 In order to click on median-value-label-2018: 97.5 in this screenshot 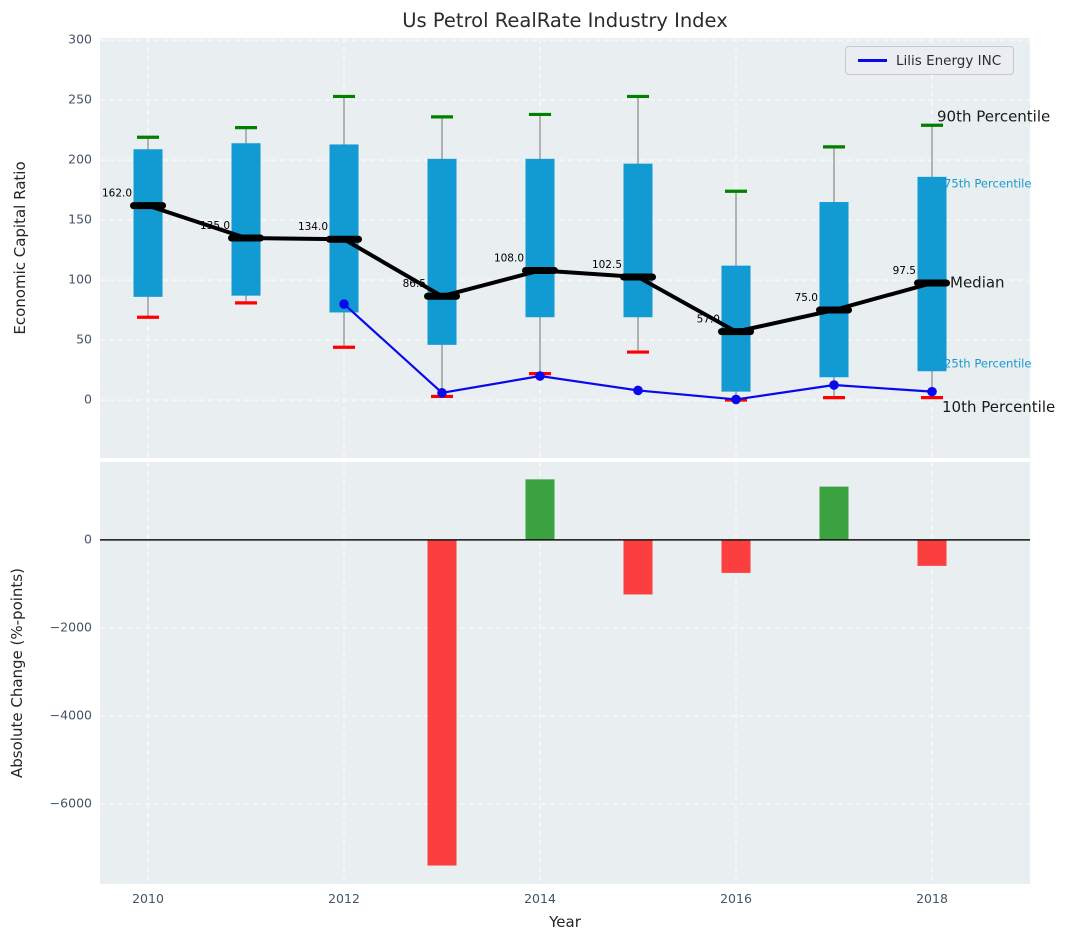, I will do `click(904, 271)`.